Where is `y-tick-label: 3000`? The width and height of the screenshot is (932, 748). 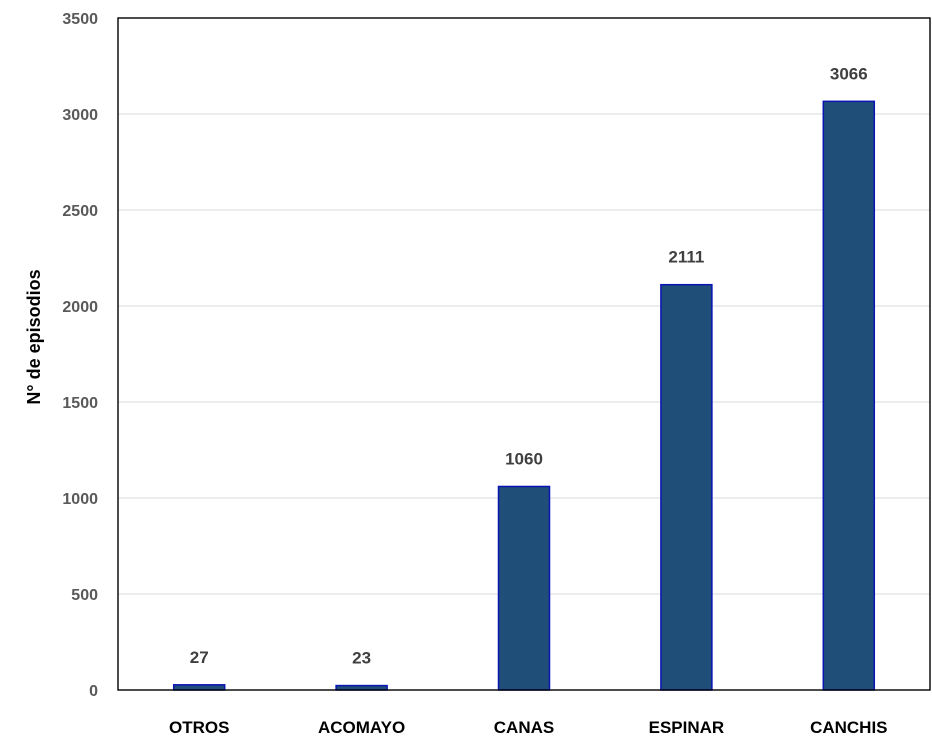
y-tick-label: 3000 is located at coordinates (80, 115).